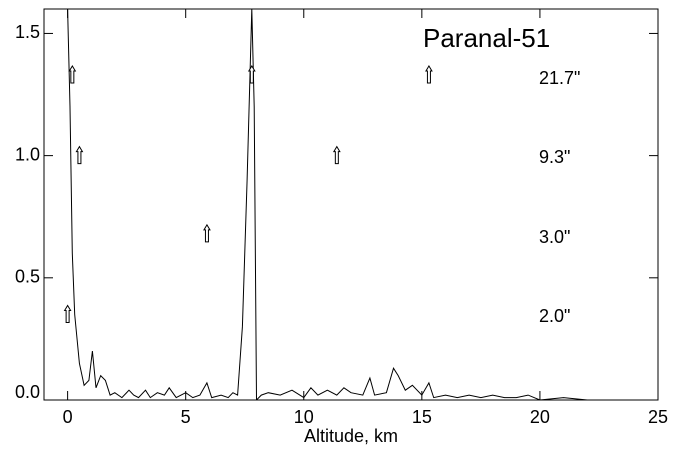 Image resolution: width=679 pixels, height=454 pixels. Describe the element at coordinates (27, 277) in the screenshot. I see `y-tick-label: 0.5` at that location.